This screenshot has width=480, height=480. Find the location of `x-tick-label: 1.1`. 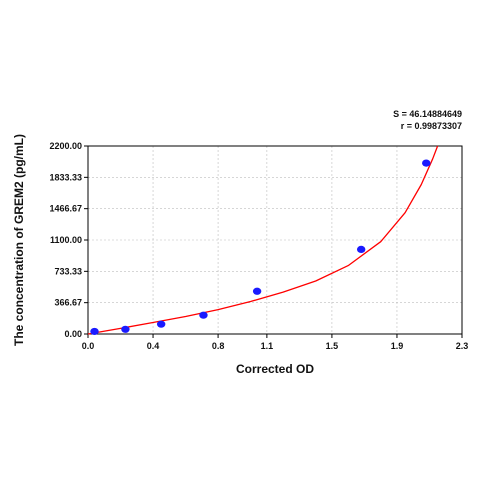

x-tick-label: 1.1 is located at coordinates (267, 346).